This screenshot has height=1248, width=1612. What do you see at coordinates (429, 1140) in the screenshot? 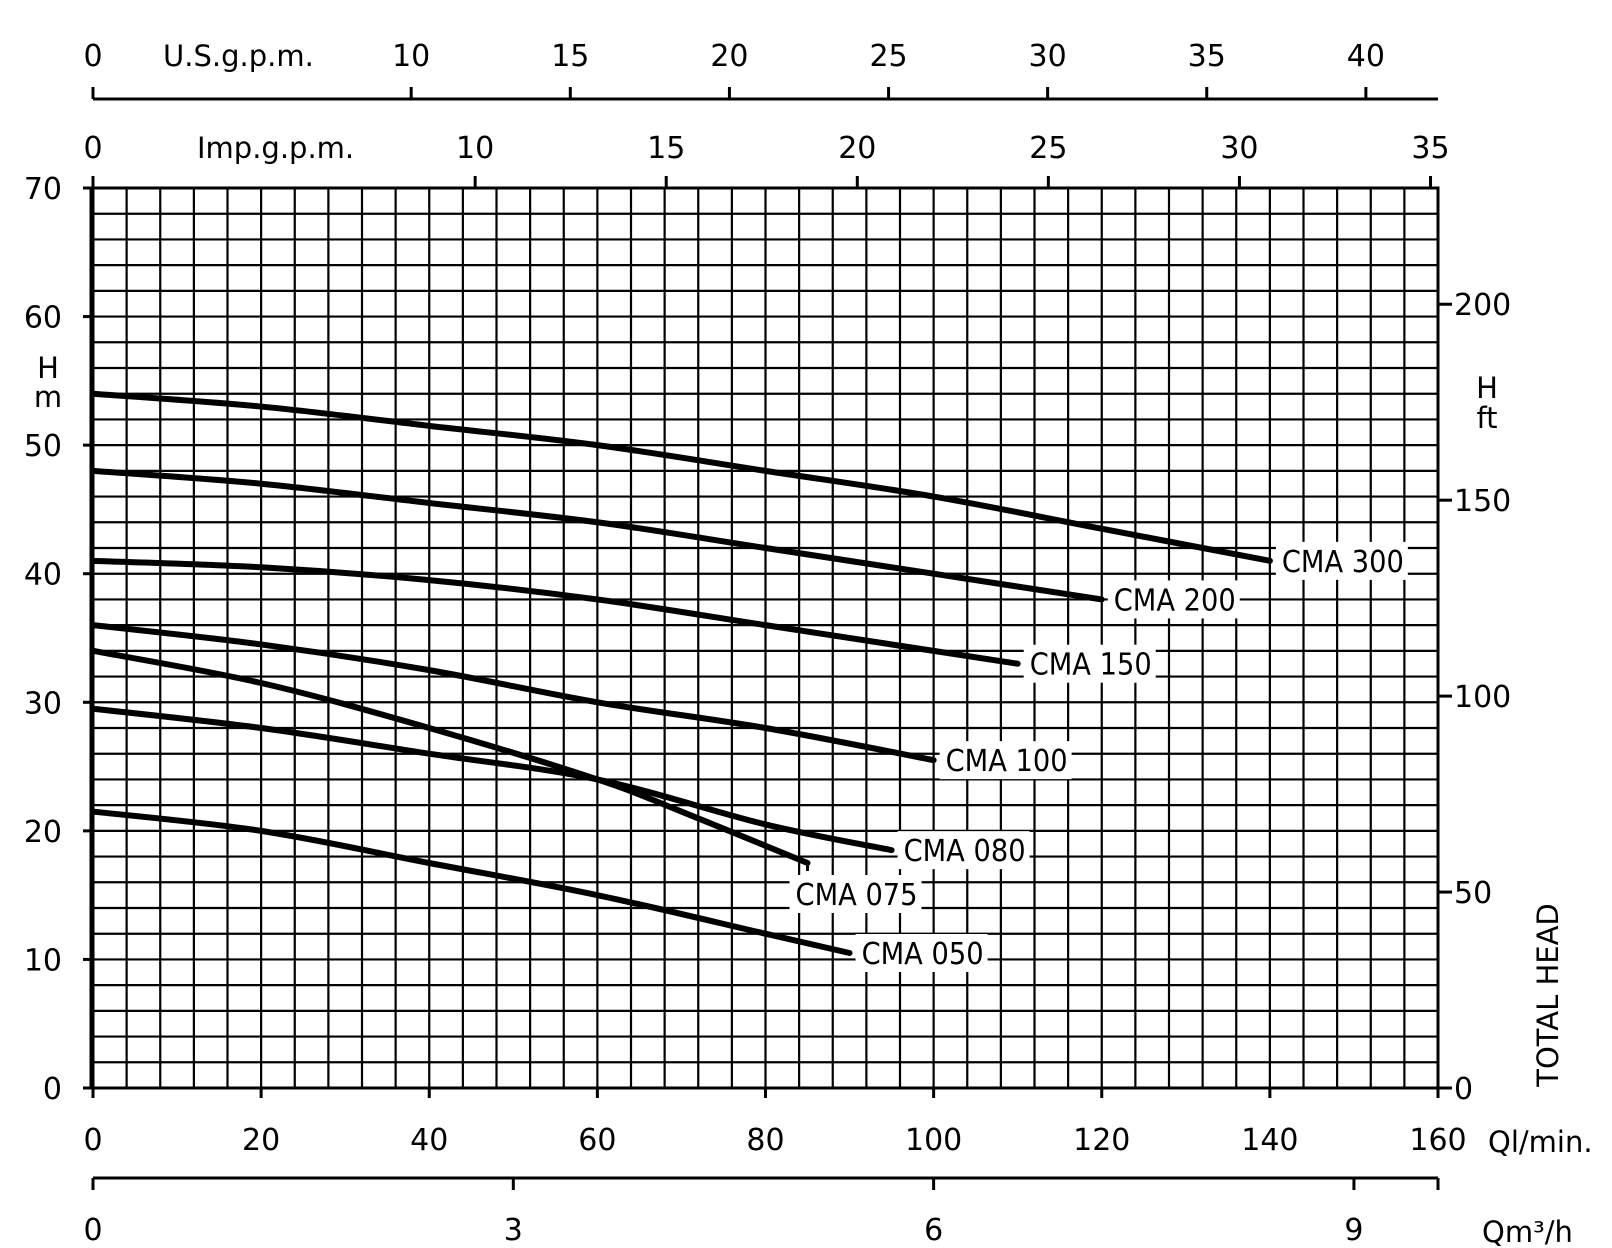
I see `bottom-tick-label: 40` at bounding box center [429, 1140].